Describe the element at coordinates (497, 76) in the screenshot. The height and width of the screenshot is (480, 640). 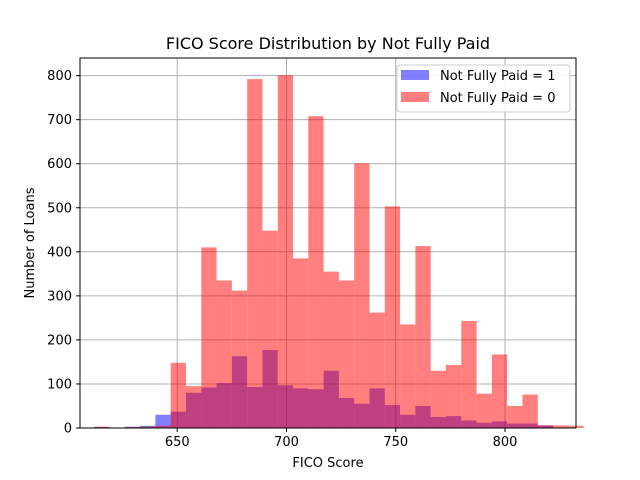
I see `legend-label-not-fully-paid-1: Not Fully Paid = 1` at that location.